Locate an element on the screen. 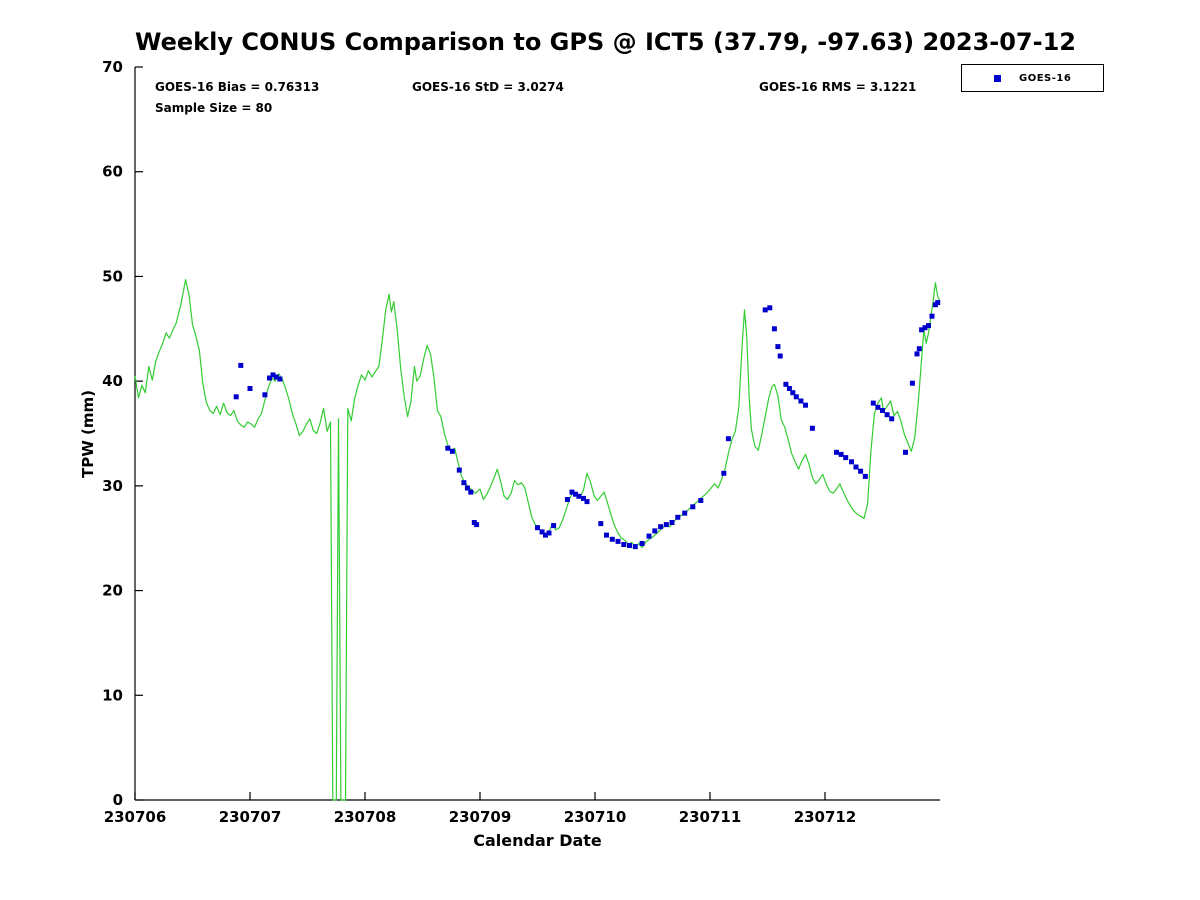 This screenshot has width=1200, height=900. x-axis-label: Calendar Date is located at coordinates (537, 840).